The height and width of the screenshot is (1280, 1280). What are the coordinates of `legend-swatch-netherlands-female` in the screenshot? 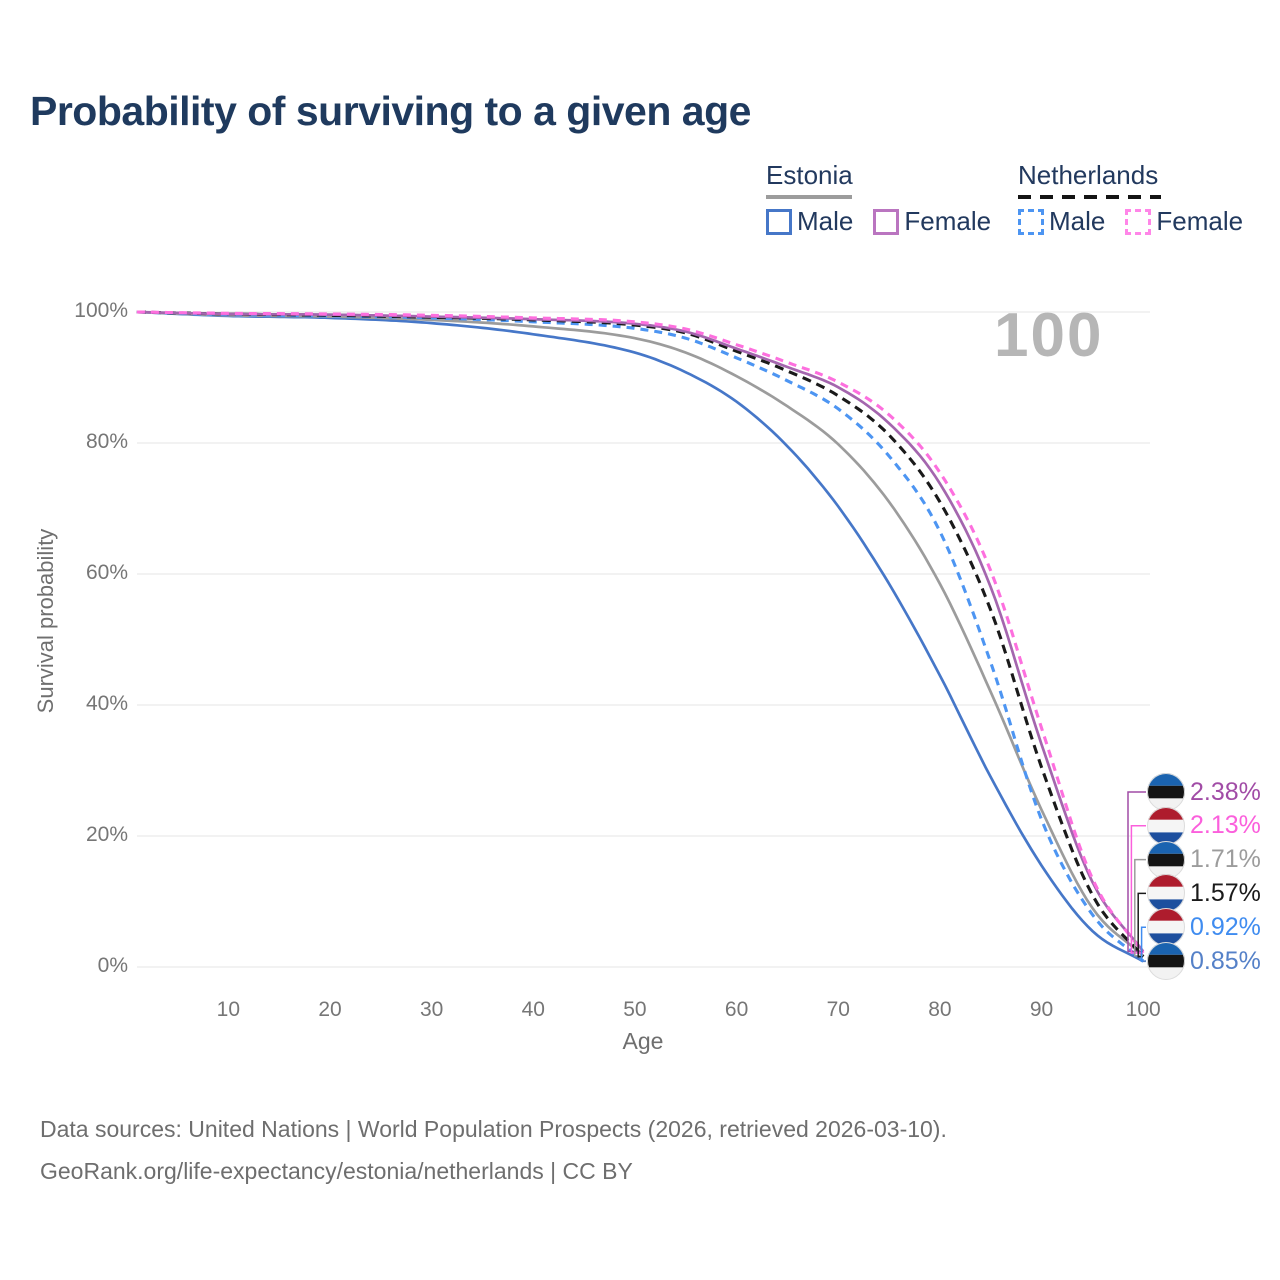 It's located at (1138, 221).